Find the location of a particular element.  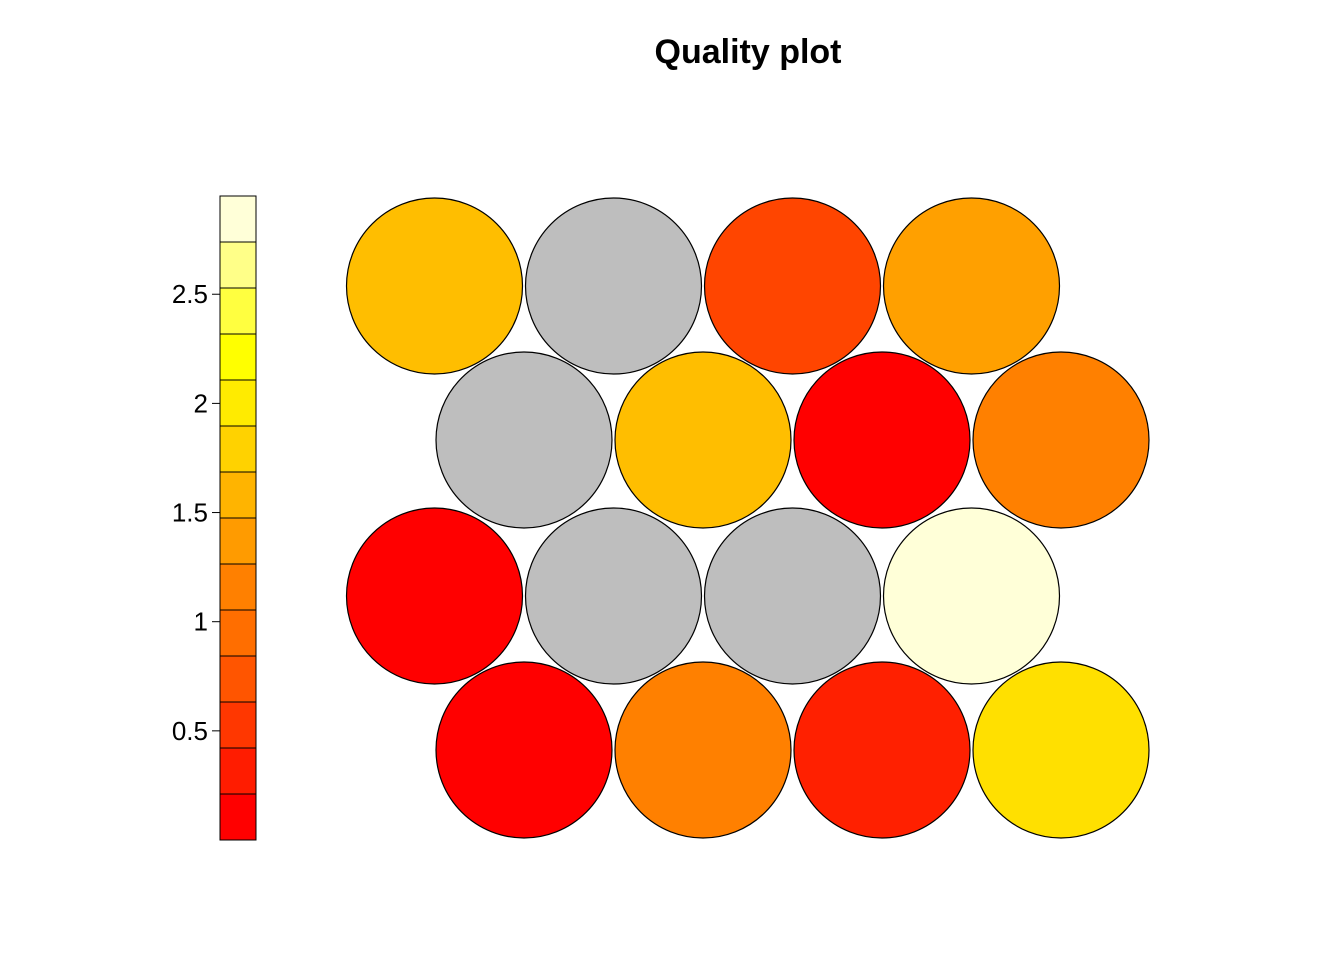

chart-title: Quality plot is located at coordinates (748, 52).